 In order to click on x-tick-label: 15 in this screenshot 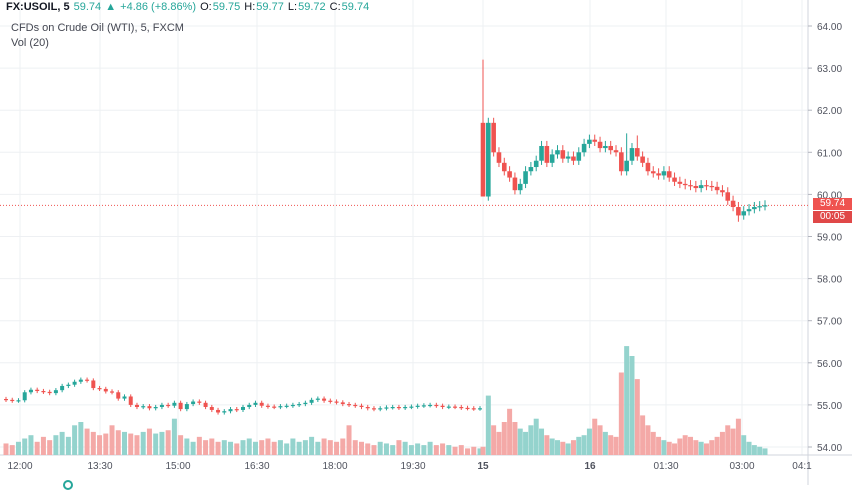, I will do `click(483, 466)`.